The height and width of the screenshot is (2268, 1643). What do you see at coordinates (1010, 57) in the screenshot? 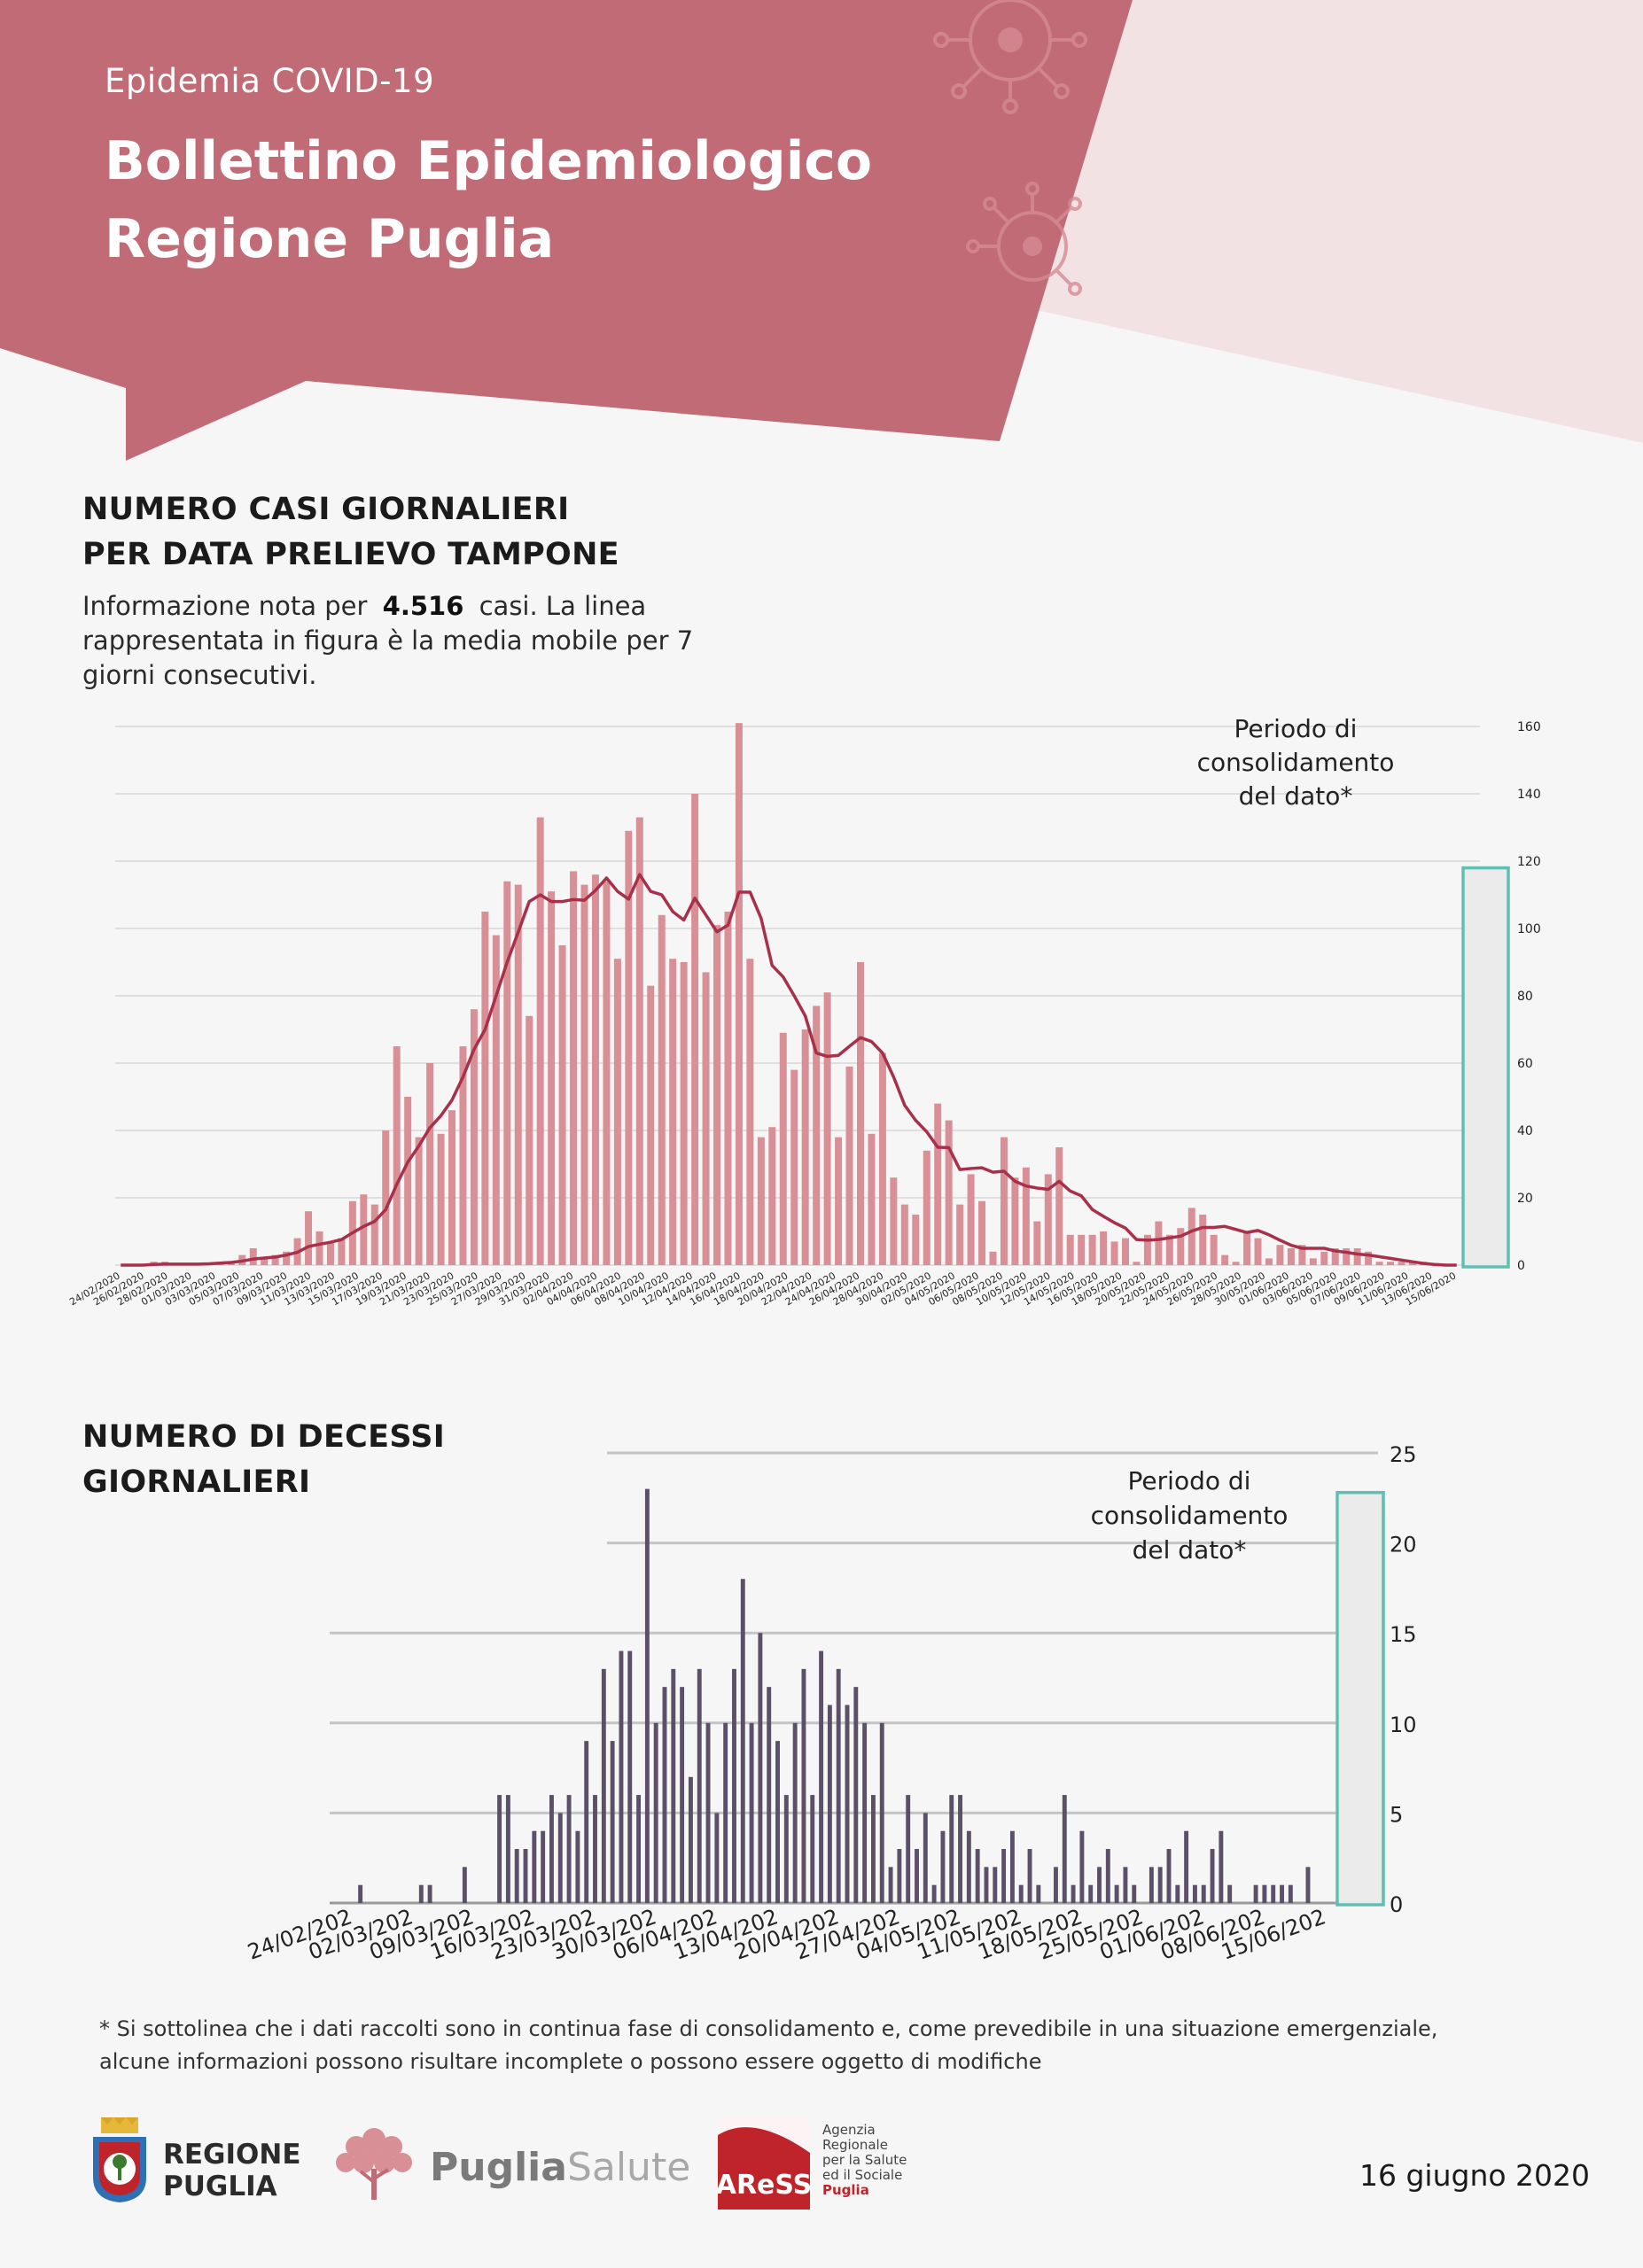
I see `virus-icon` at bounding box center [1010, 57].